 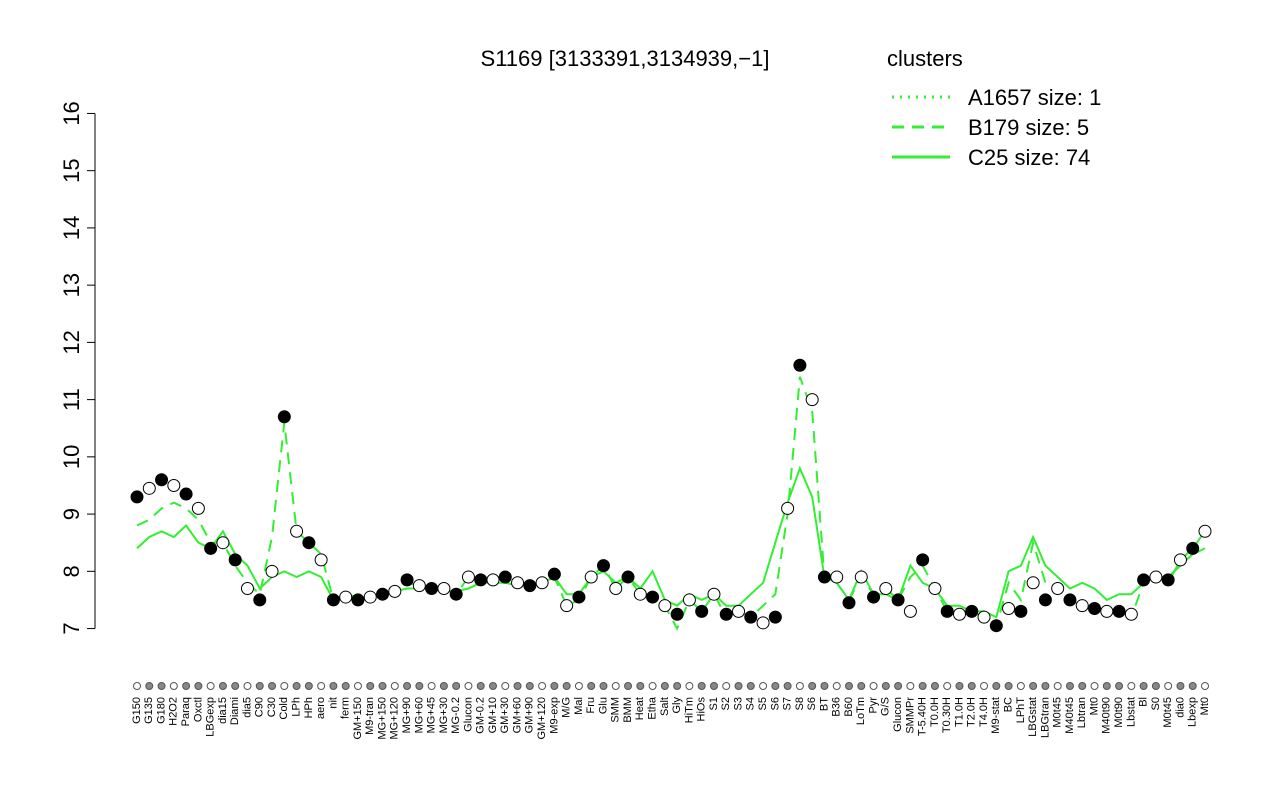 What do you see at coordinates (71, 228) in the screenshot?
I see `y-tick-label: 14` at bounding box center [71, 228].